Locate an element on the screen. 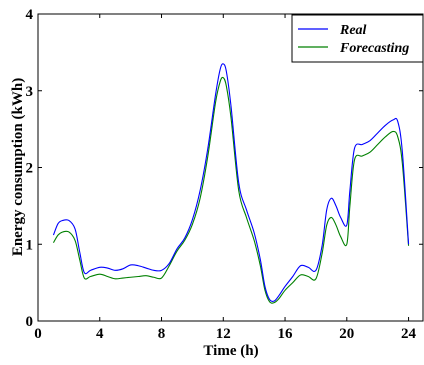  y-axis-label: Energy consumption (kWh) is located at coordinates (18, 167).